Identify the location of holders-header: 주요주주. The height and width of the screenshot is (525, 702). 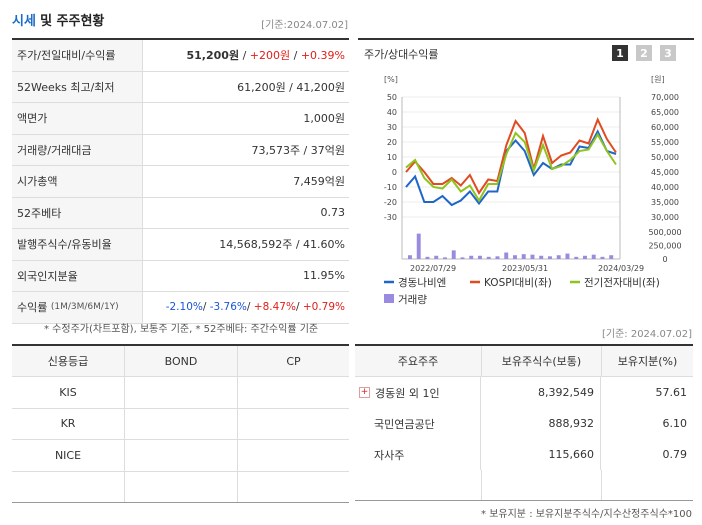
(418, 361).